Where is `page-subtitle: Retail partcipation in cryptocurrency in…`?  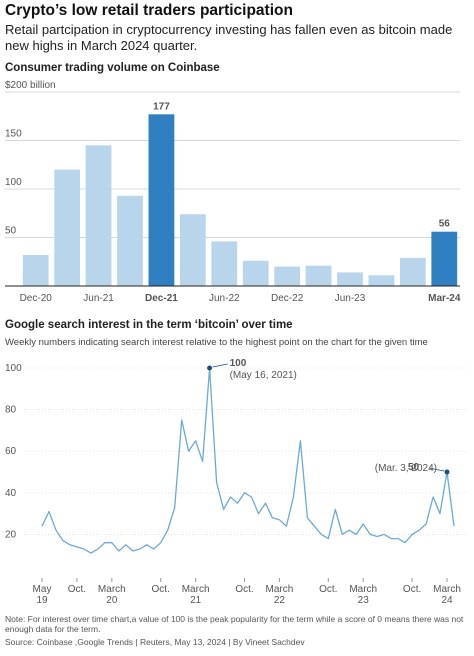
page-subtitle: Retail partcipation in cryptocurrency in… is located at coordinates (229, 37).